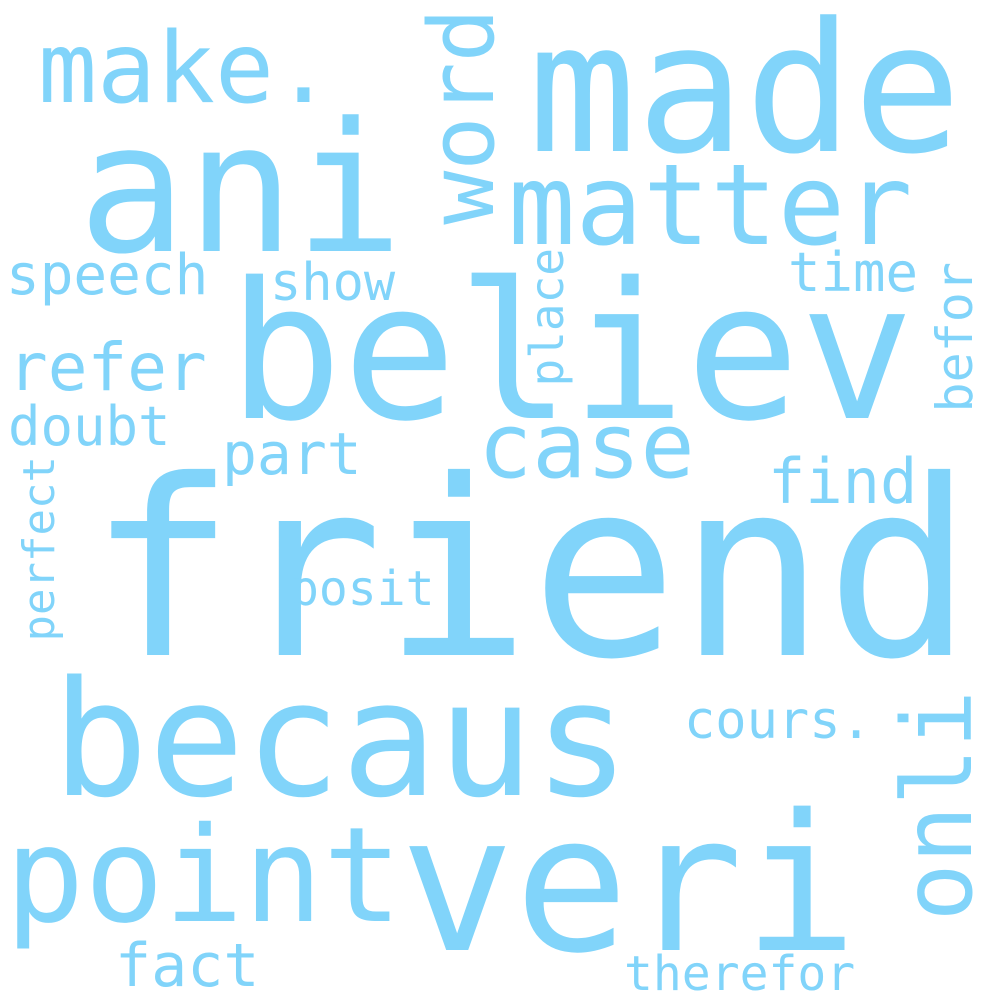 The width and height of the screenshot is (1000, 1000). What do you see at coordinates (547, 317) in the screenshot?
I see `word-place: place` at bounding box center [547, 317].